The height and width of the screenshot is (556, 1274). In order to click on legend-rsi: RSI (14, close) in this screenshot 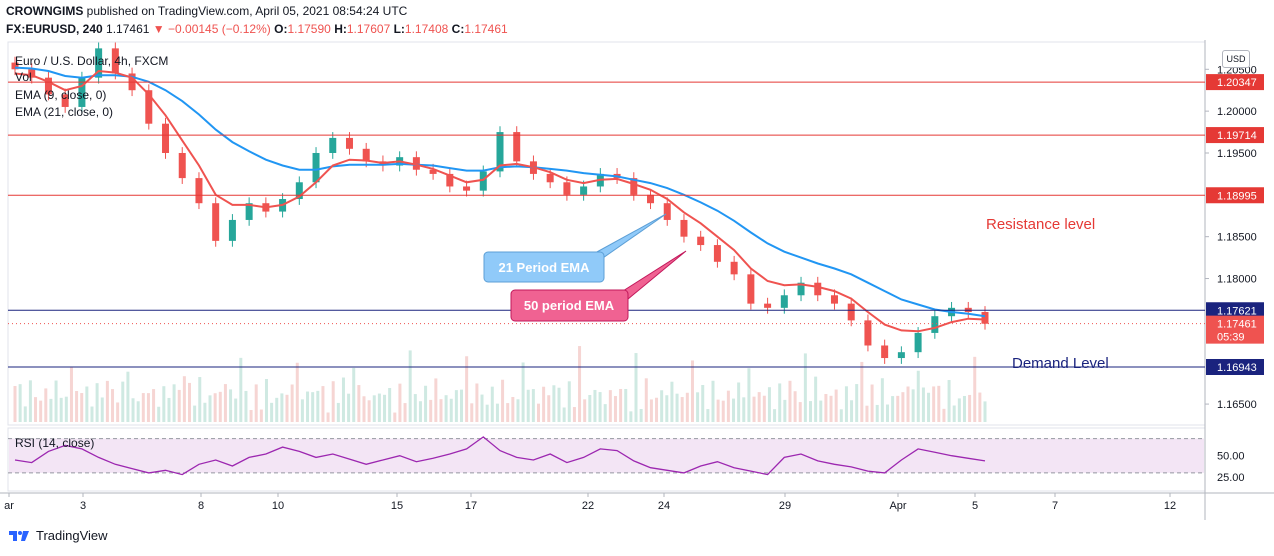, I will do `click(55, 443)`.